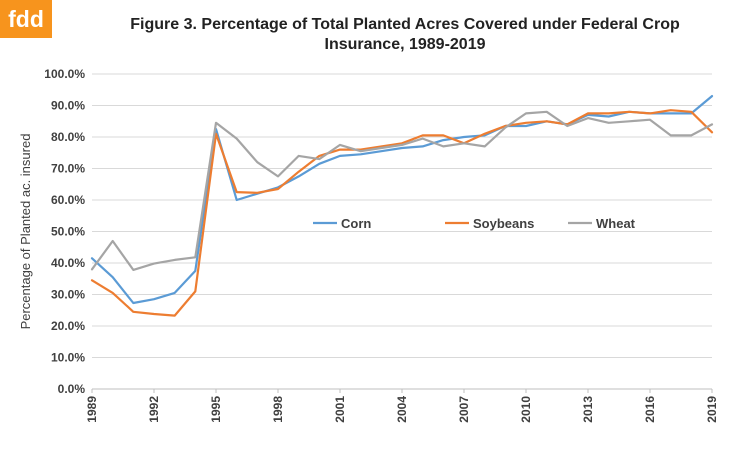 The image size is (750, 451). What do you see at coordinates (68, 169) in the screenshot?
I see `y-tick-label: 70.0%` at bounding box center [68, 169].